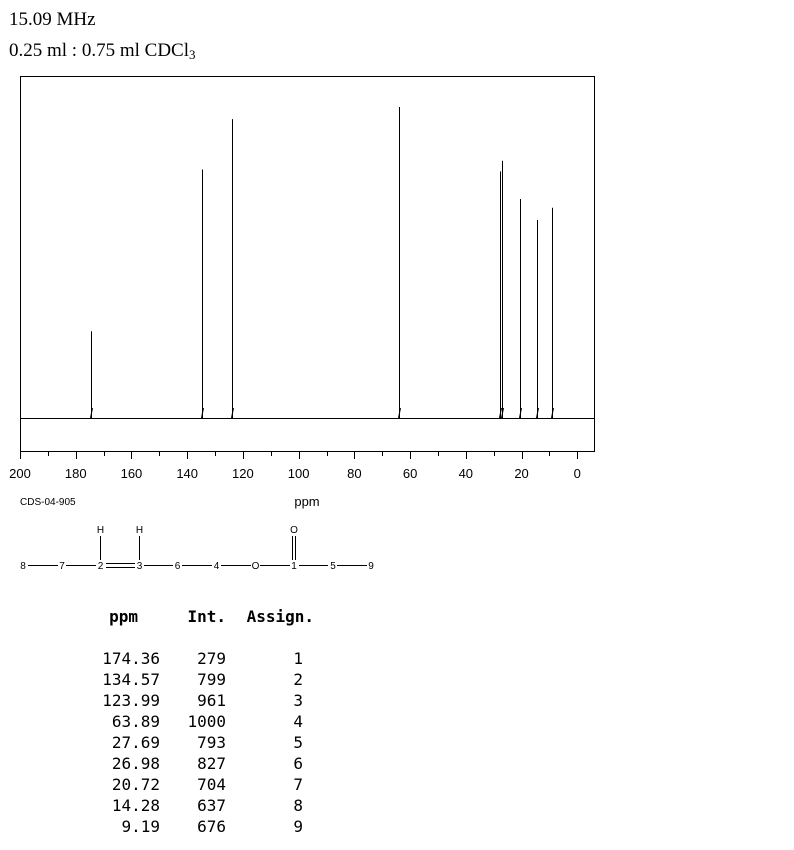  What do you see at coordinates (187, 805) in the screenshot?
I see `table-row: 14.28 637 8` at bounding box center [187, 805].